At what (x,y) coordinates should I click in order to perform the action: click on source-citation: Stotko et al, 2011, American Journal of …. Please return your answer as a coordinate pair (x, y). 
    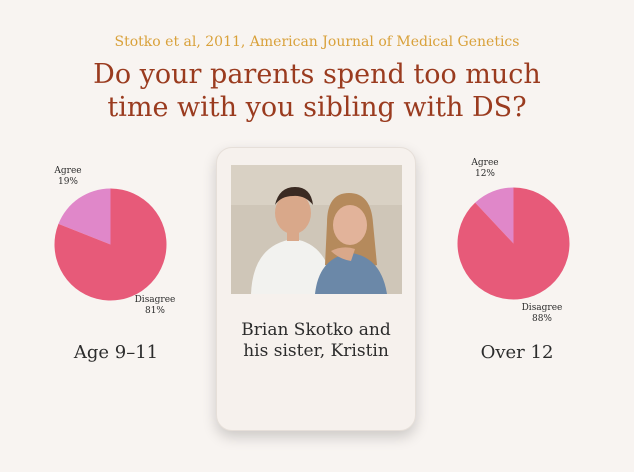
    Looking at the image, I should click on (317, 42).